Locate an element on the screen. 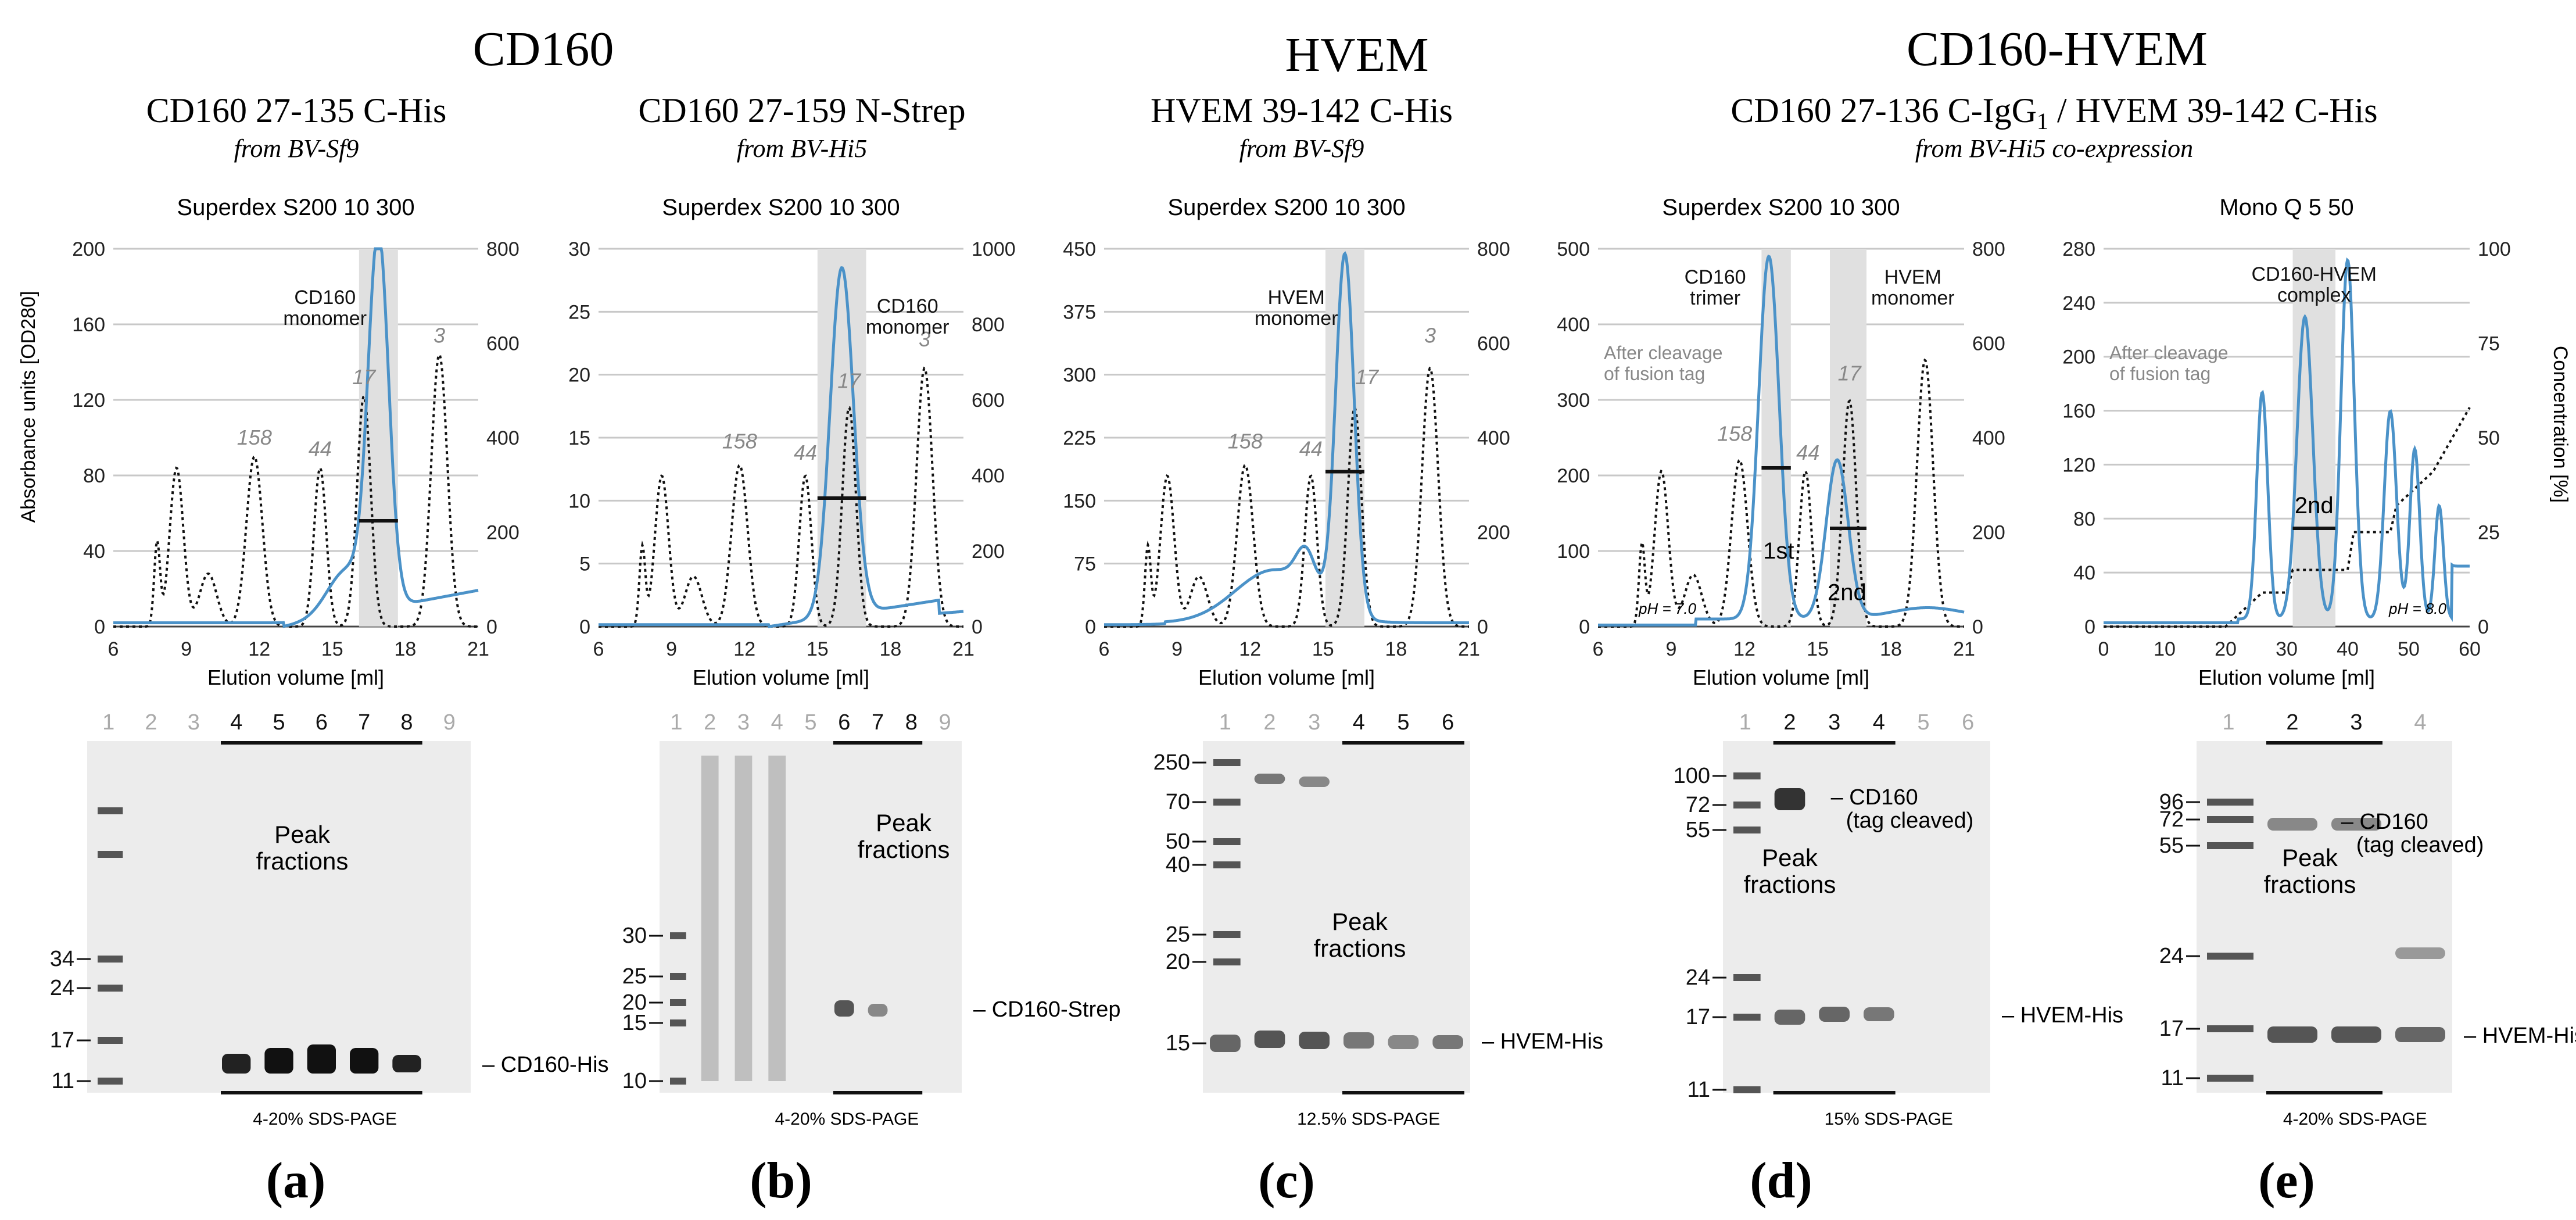  standard-trace is located at coordinates (781, 497).